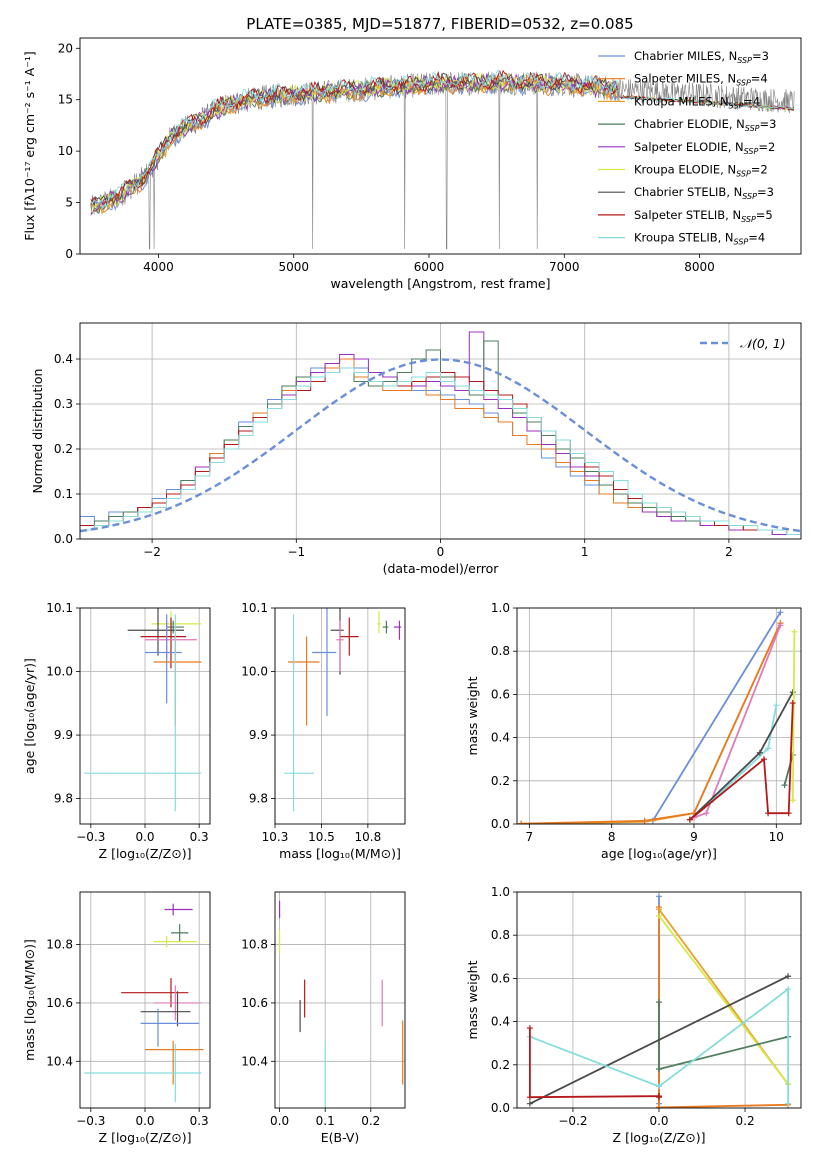 The image size is (819, 1170). Describe the element at coordinates (158, 267) in the screenshot. I see `x-tick-label: 4000` at that location.